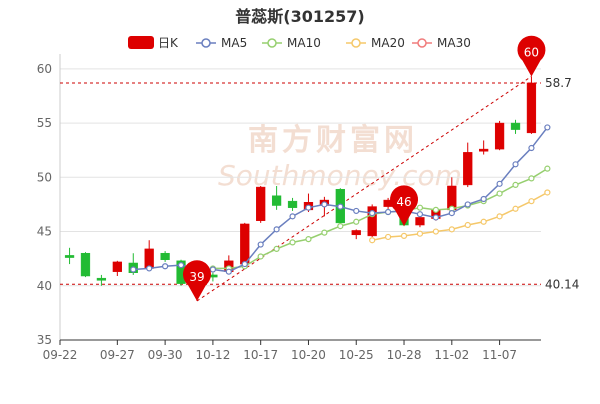  Describe the element at coordinates (308, 355) in the screenshot. I see `x-tick-label: 10-20` at that location.